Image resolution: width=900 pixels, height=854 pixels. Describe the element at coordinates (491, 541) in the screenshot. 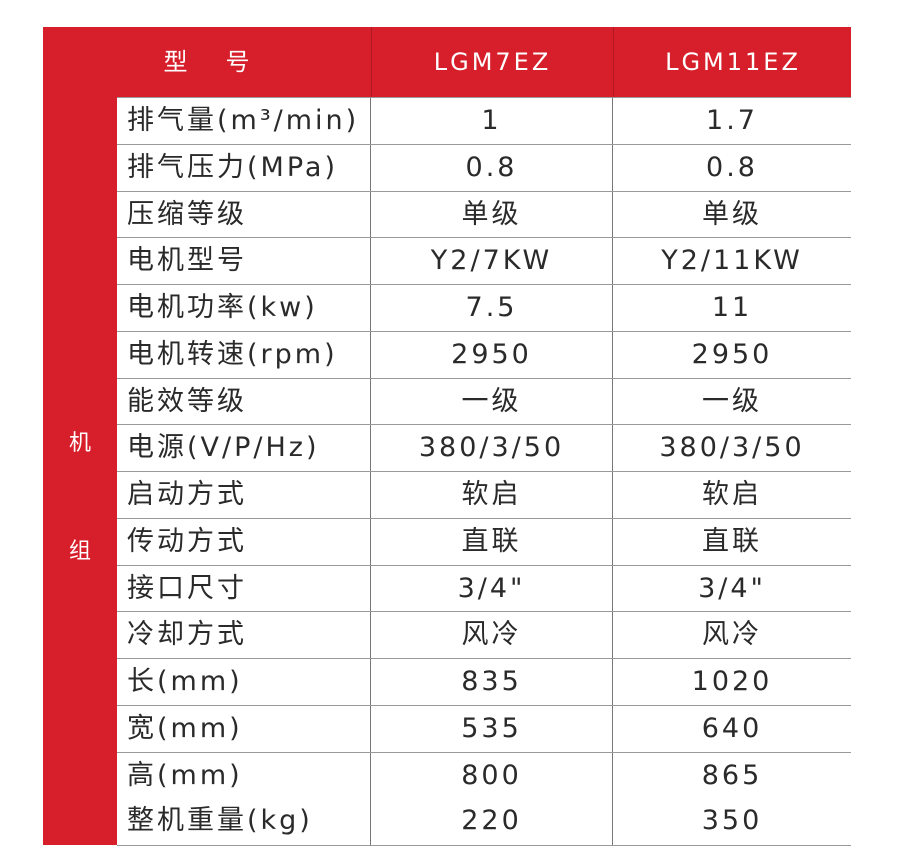

I see `row-value-model-1: 直联` at that location.